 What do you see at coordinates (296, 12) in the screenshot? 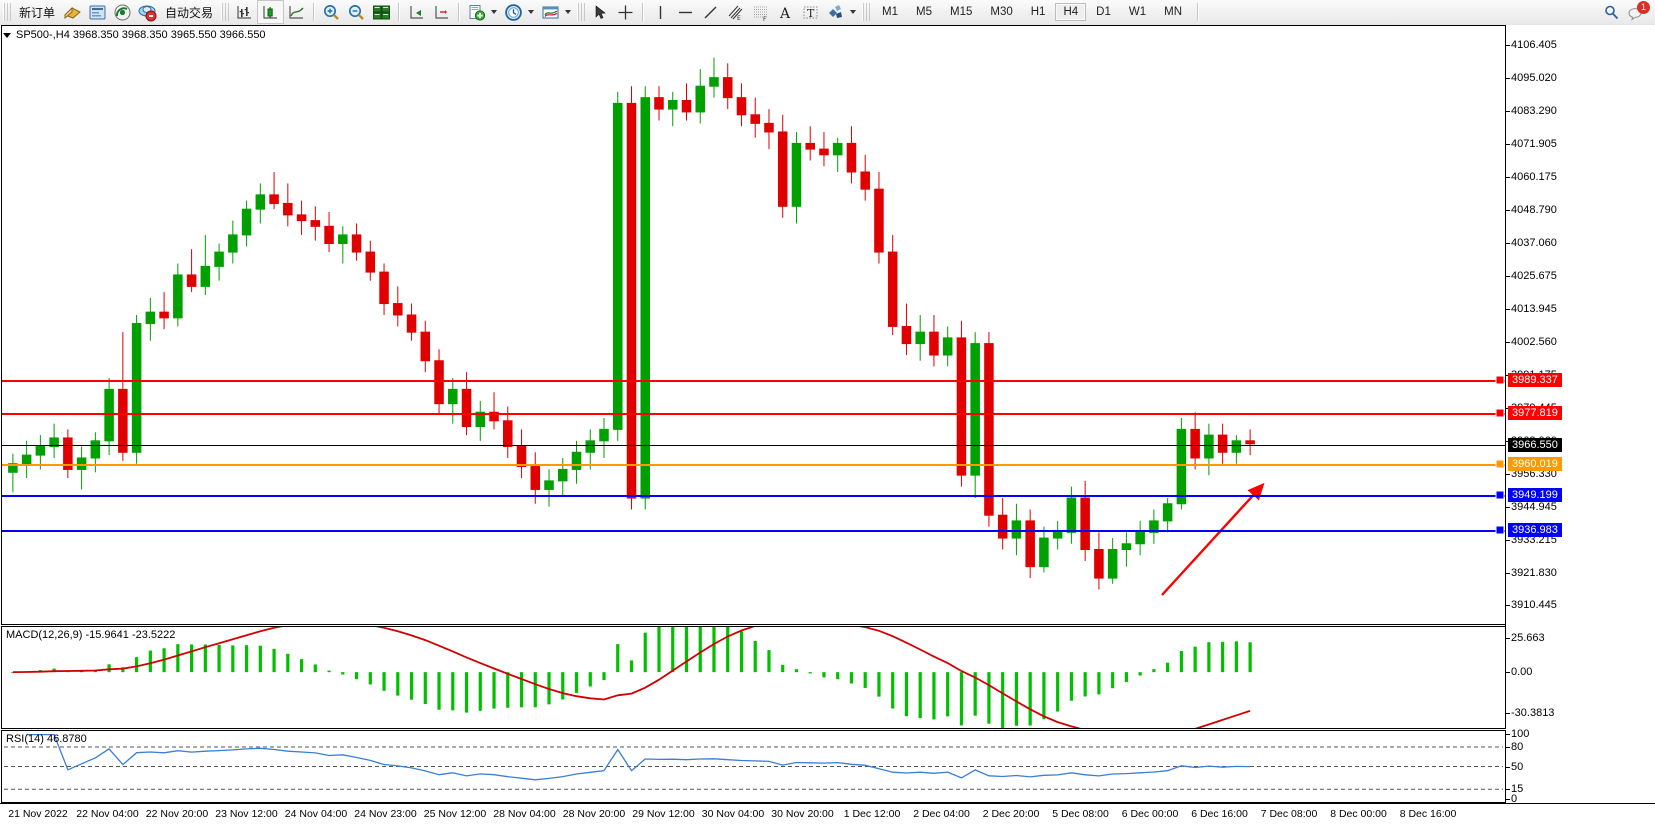
I see `line-chart-icon` at bounding box center [296, 12].